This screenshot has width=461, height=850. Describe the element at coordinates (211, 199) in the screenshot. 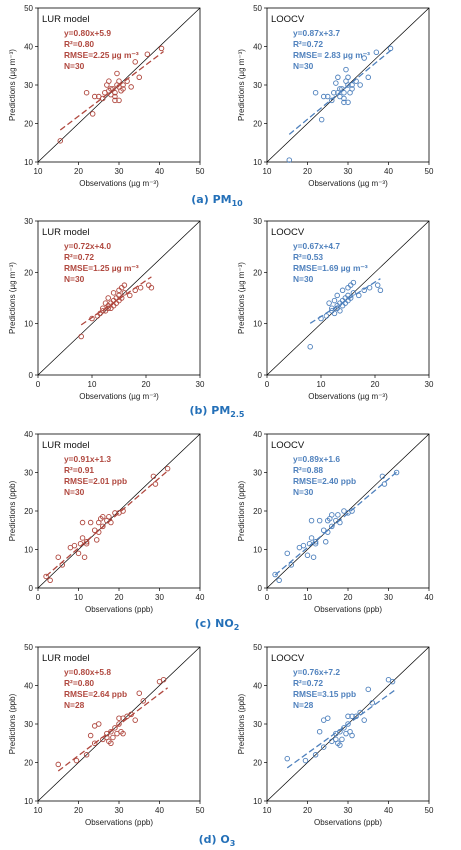

I see `caption-main: (a) PM` at that location.